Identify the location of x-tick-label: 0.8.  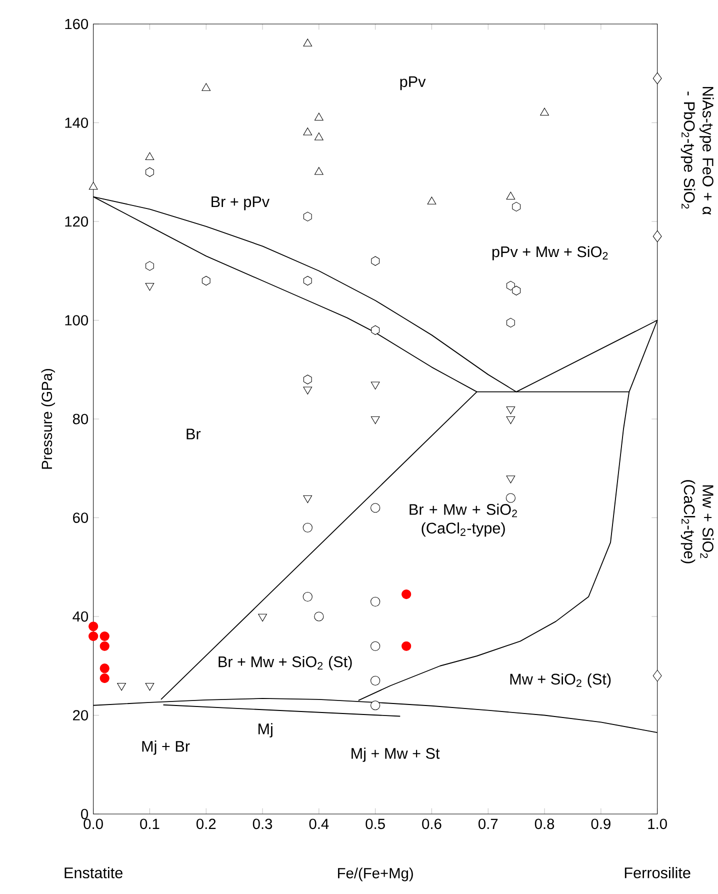
(544, 824).